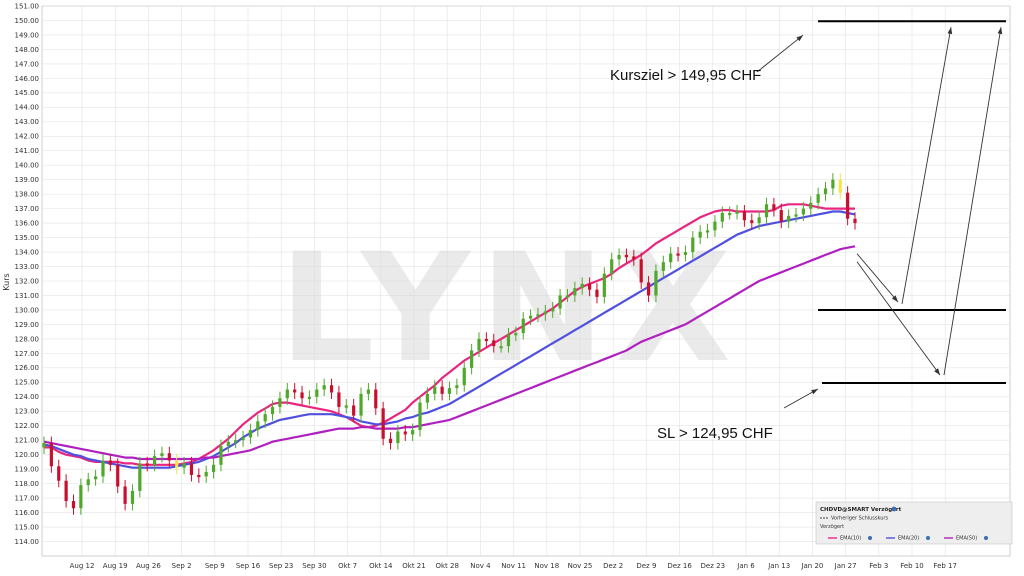 The width and height of the screenshot is (1024, 576). I want to click on x-tick-label: Feb 10, so click(912, 566).